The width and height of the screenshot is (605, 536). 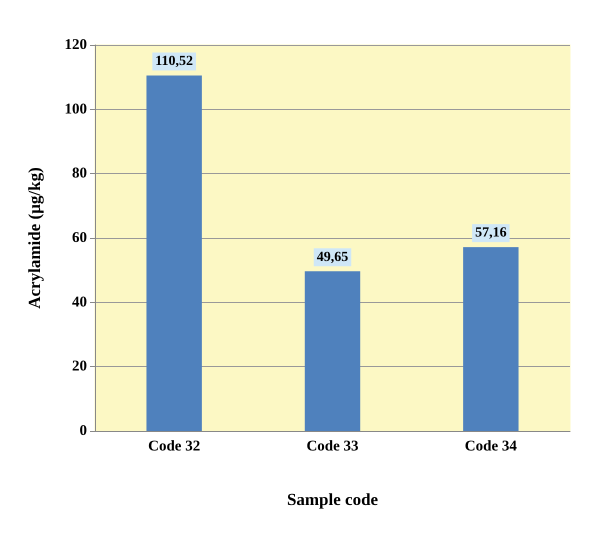 What do you see at coordinates (174, 446) in the screenshot?
I see `x-tick-label: Code 32` at bounding box center [174, 446].